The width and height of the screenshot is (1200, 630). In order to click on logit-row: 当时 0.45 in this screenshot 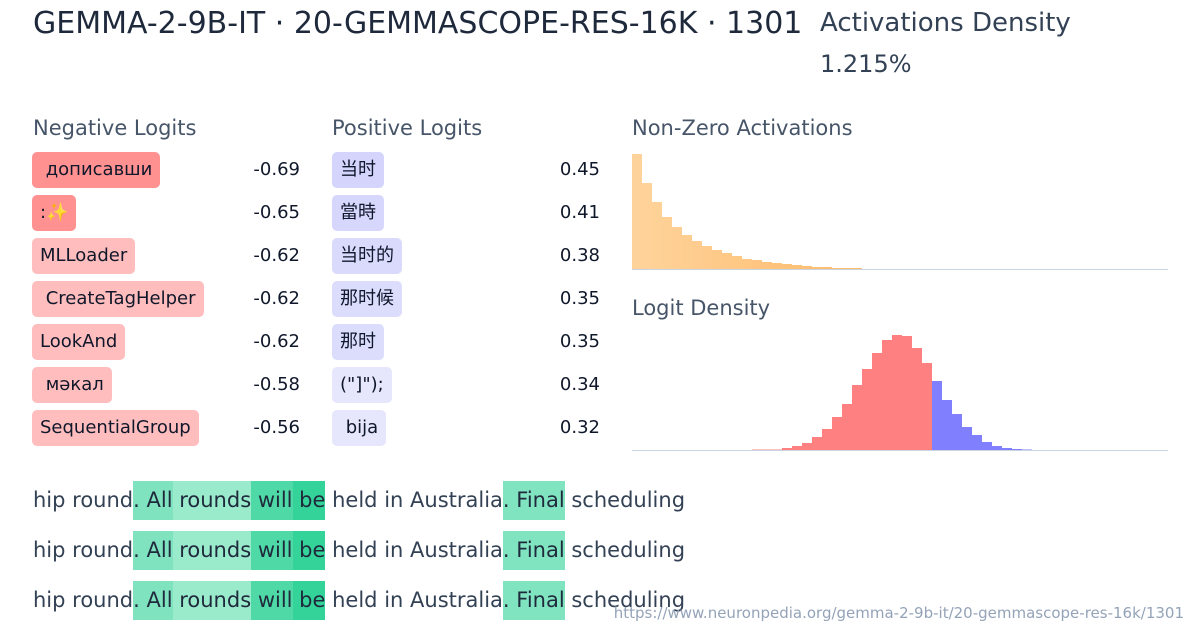, I will do `click(466, 173)`.